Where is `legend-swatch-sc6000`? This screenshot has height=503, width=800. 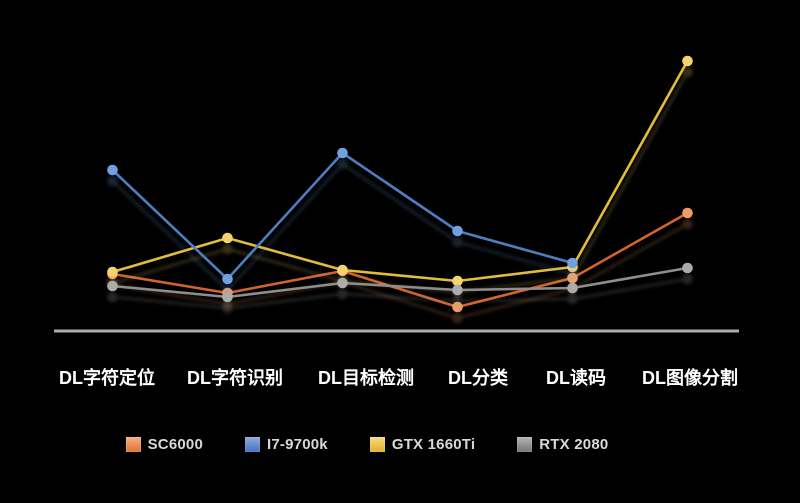
legend-swatch-sc6000 is located at coordinates (133, 444).